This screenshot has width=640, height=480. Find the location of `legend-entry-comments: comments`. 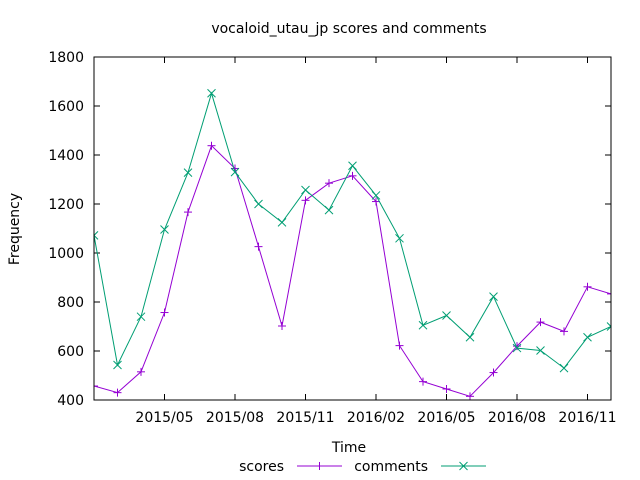

legend-entry-comments: comments is located at coordinates (420, 467).